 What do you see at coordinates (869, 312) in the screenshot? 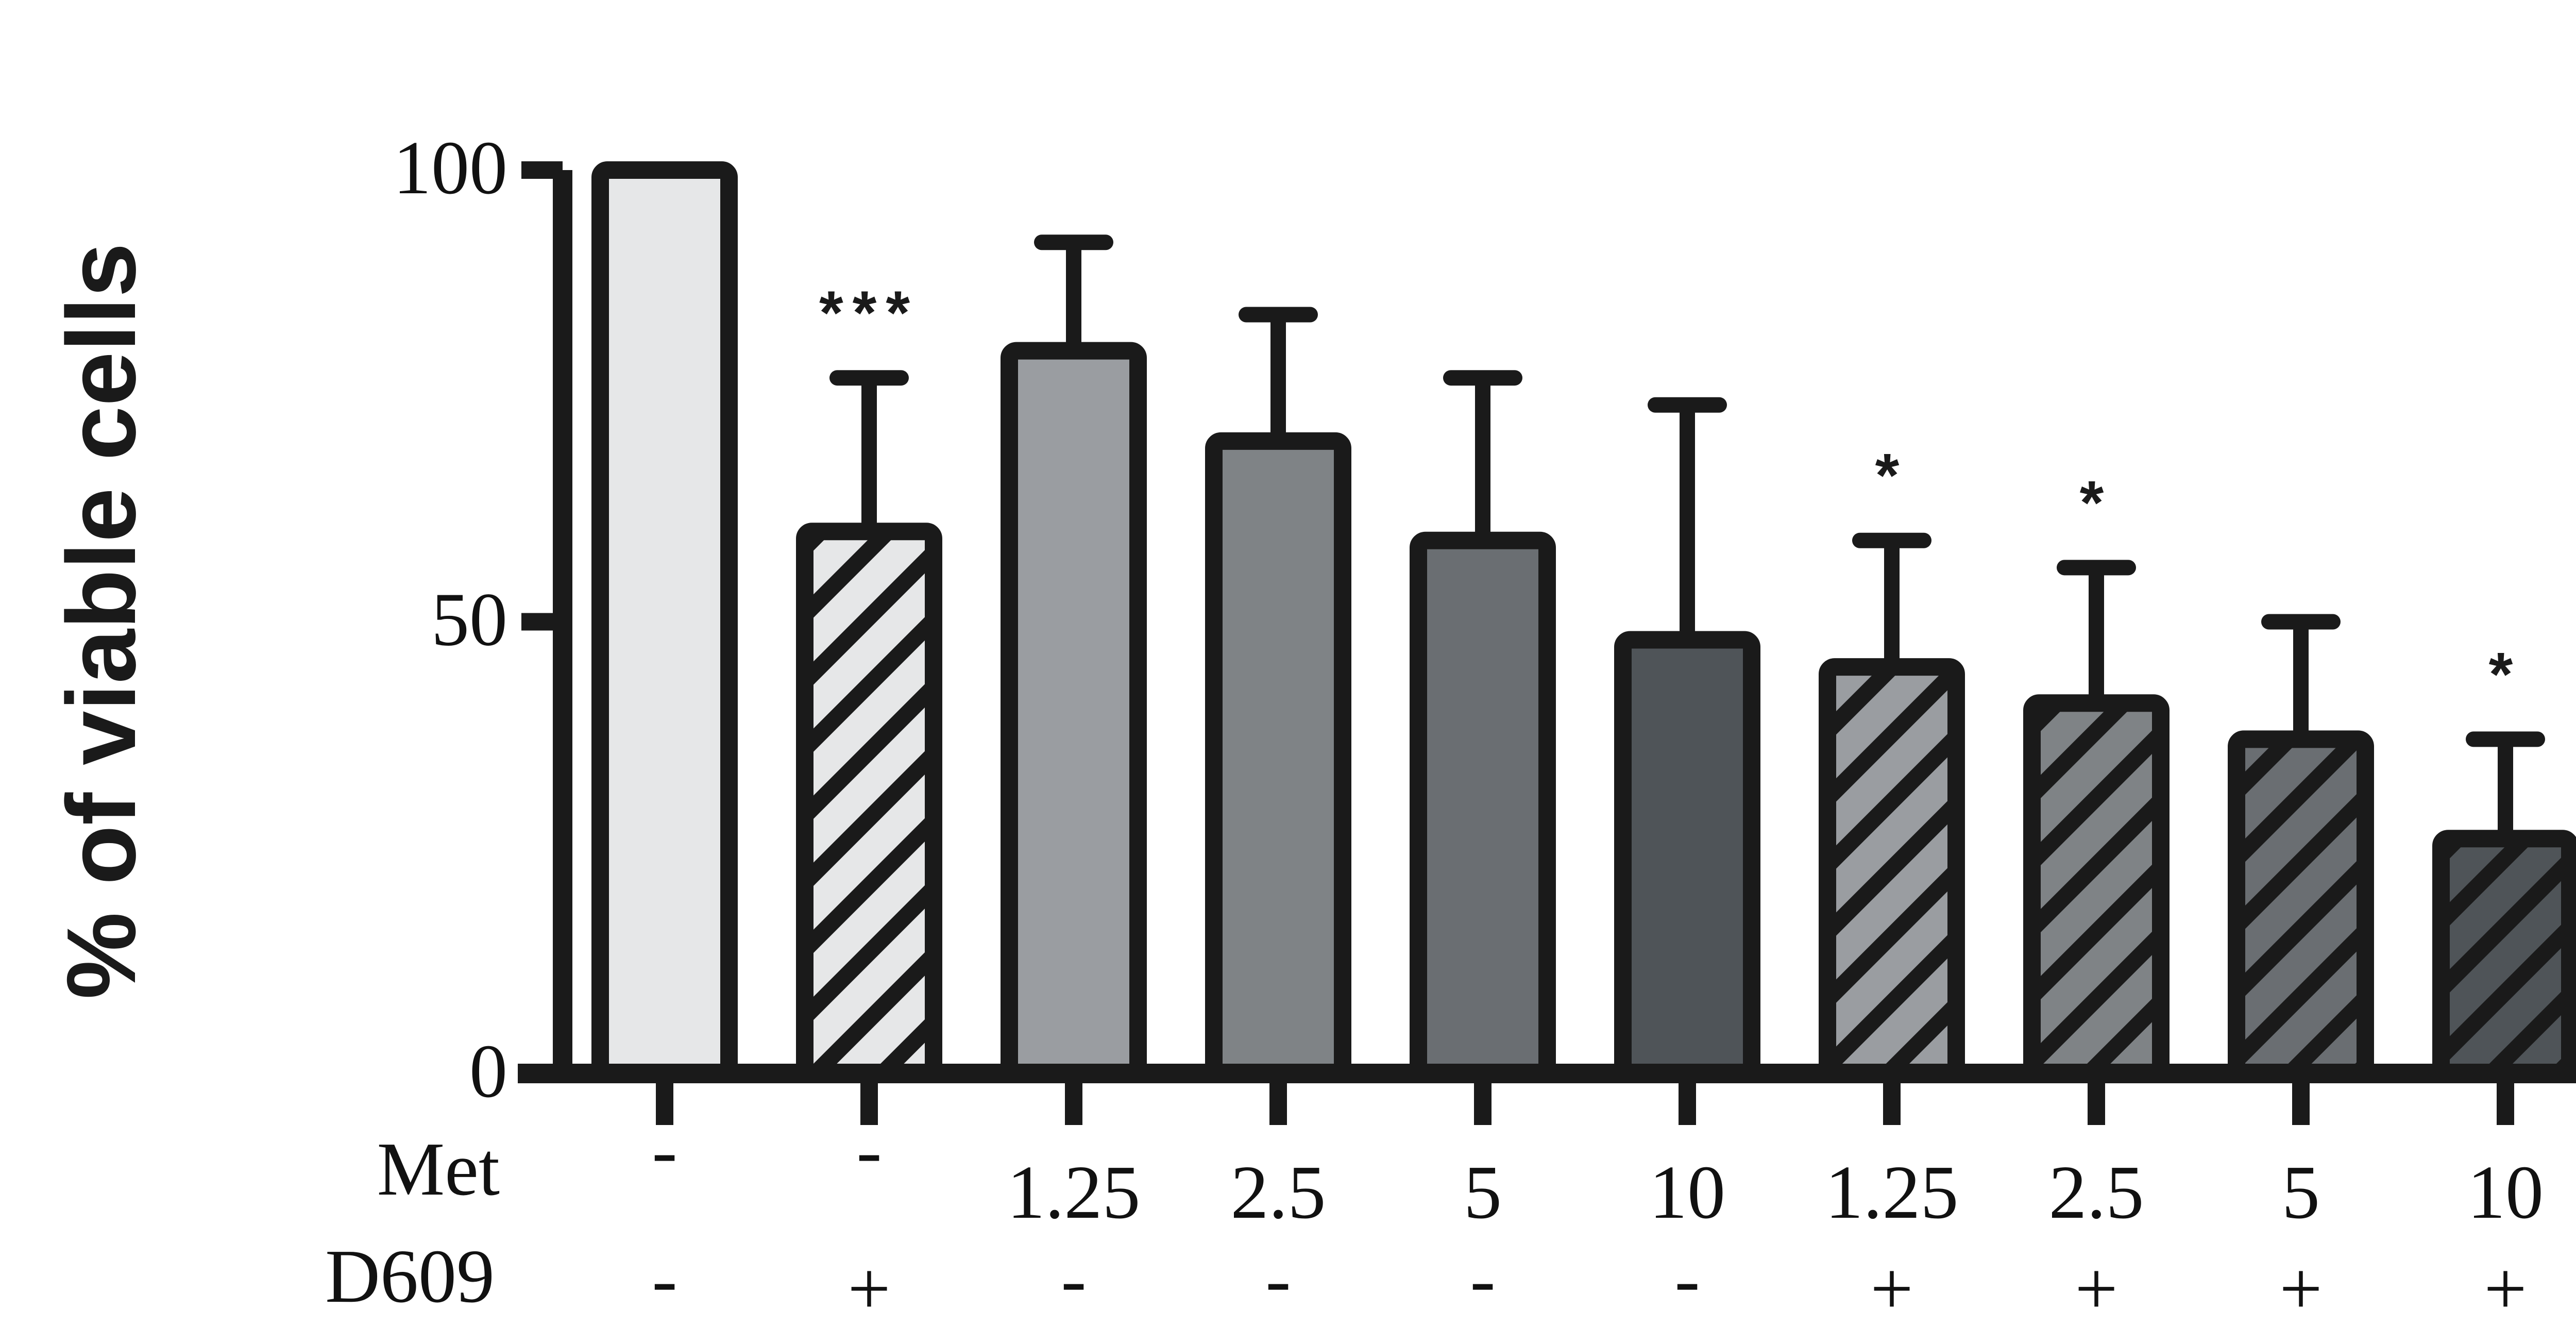
I see `significance-mark: ***` at bounding box center [869, 312].